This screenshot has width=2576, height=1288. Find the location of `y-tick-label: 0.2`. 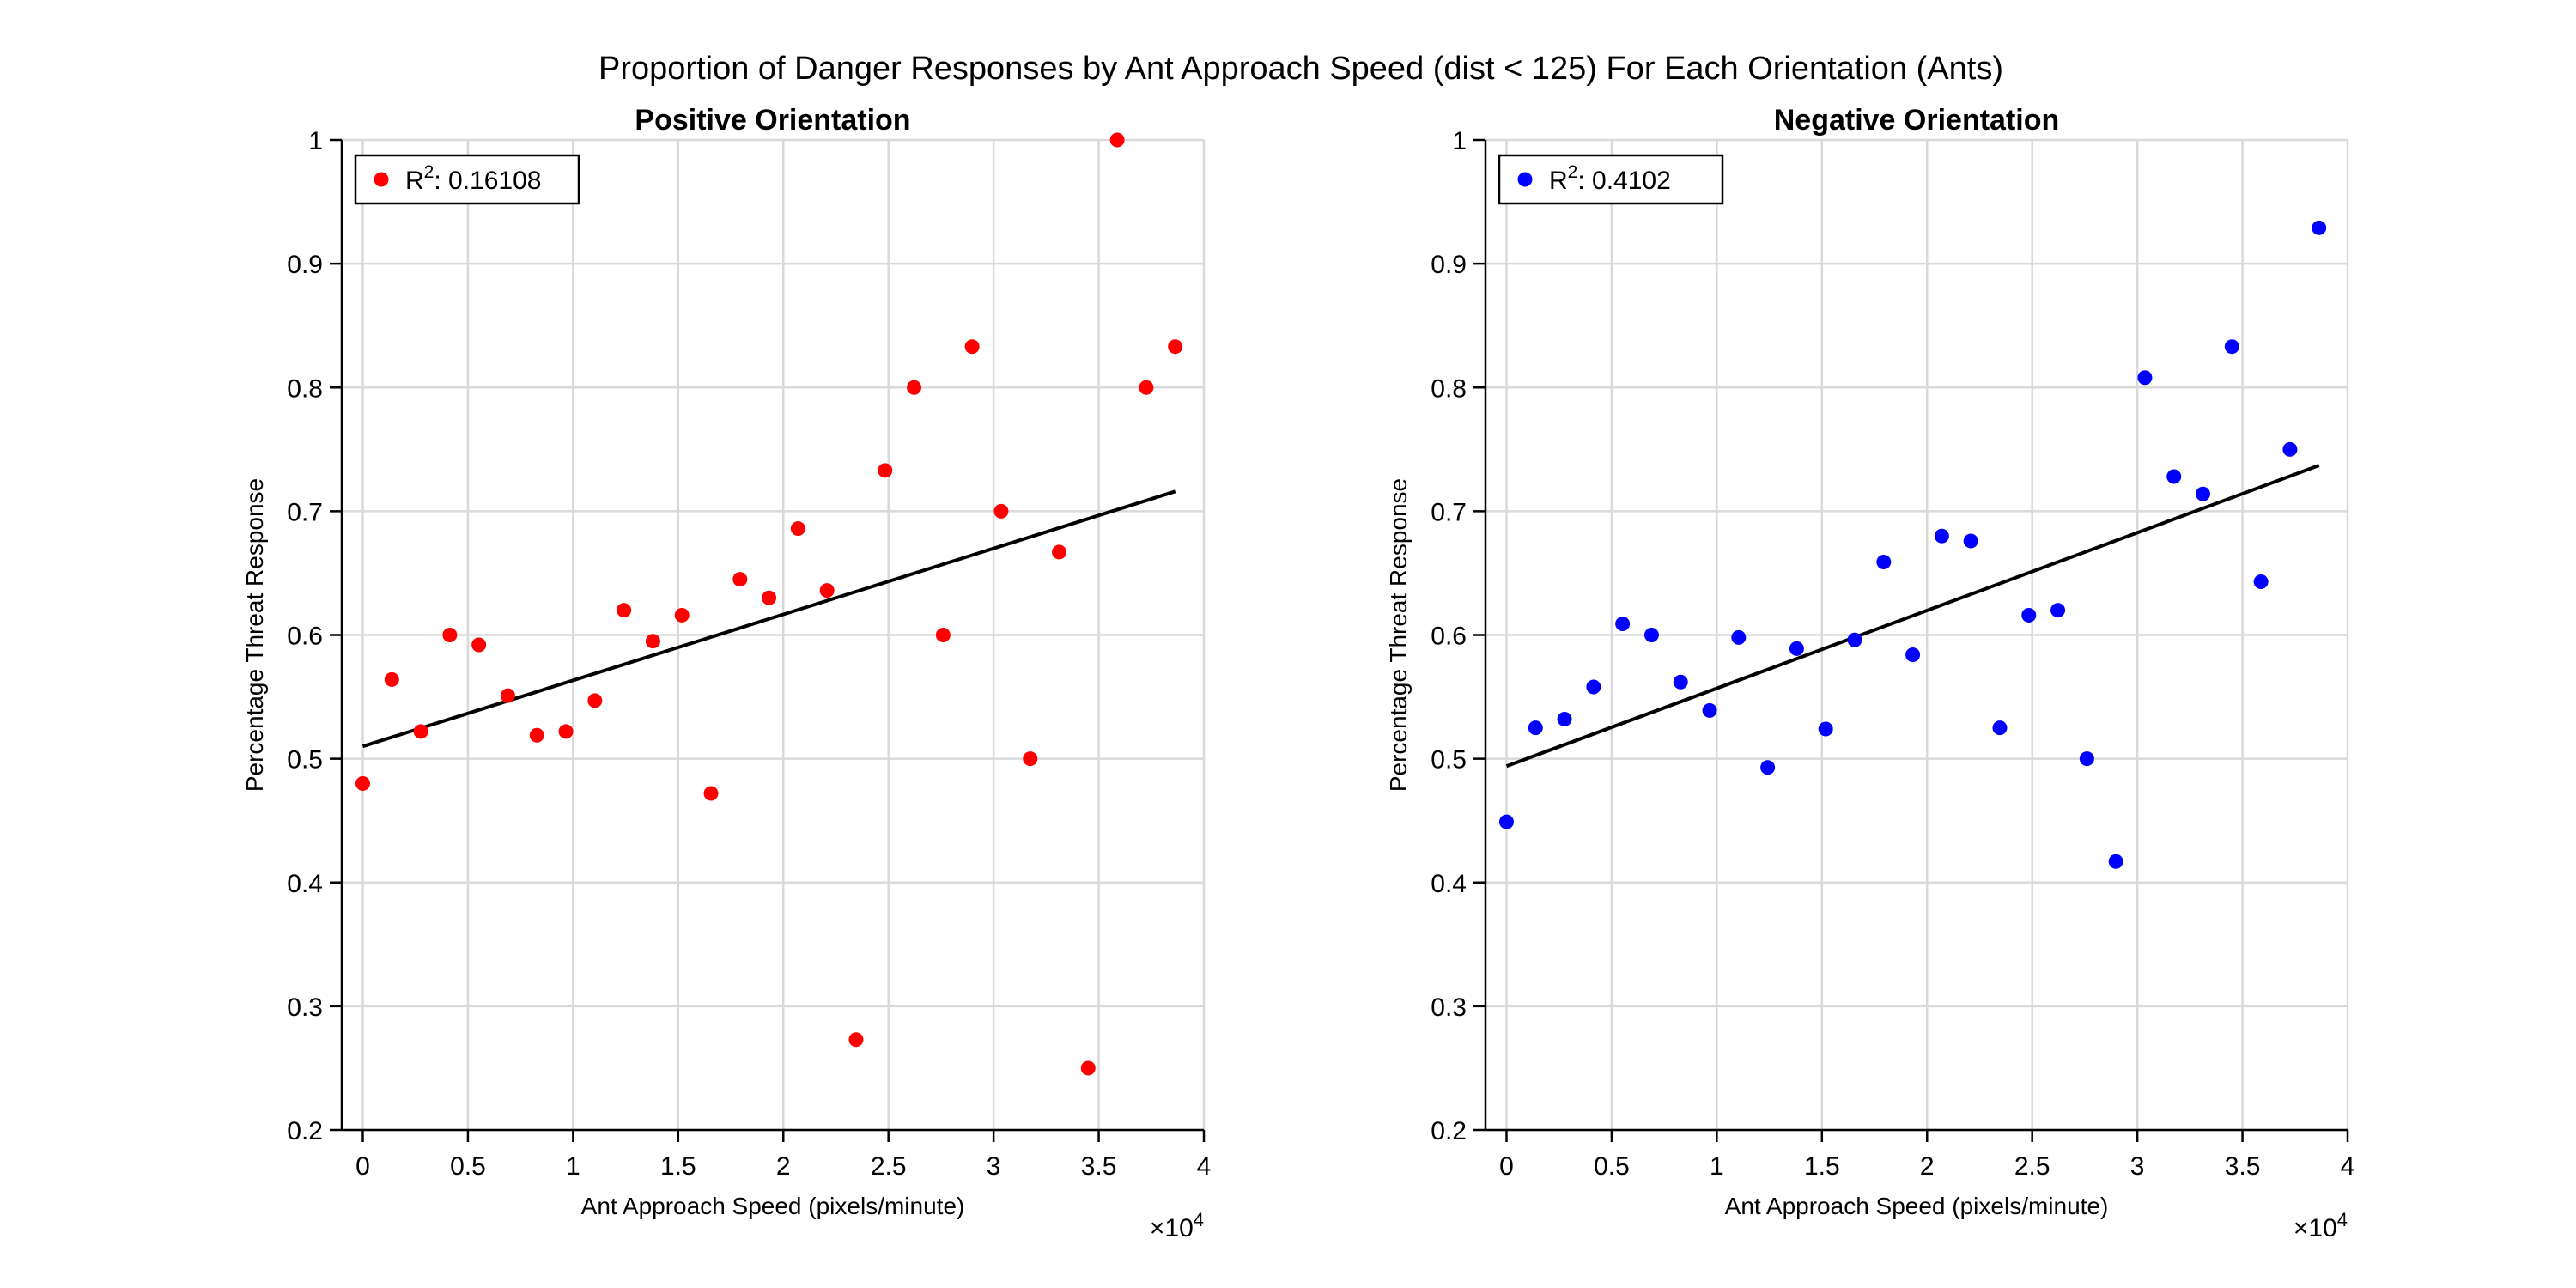

y-tick-label: 0.2 is located at coordinates (1449, 1131).